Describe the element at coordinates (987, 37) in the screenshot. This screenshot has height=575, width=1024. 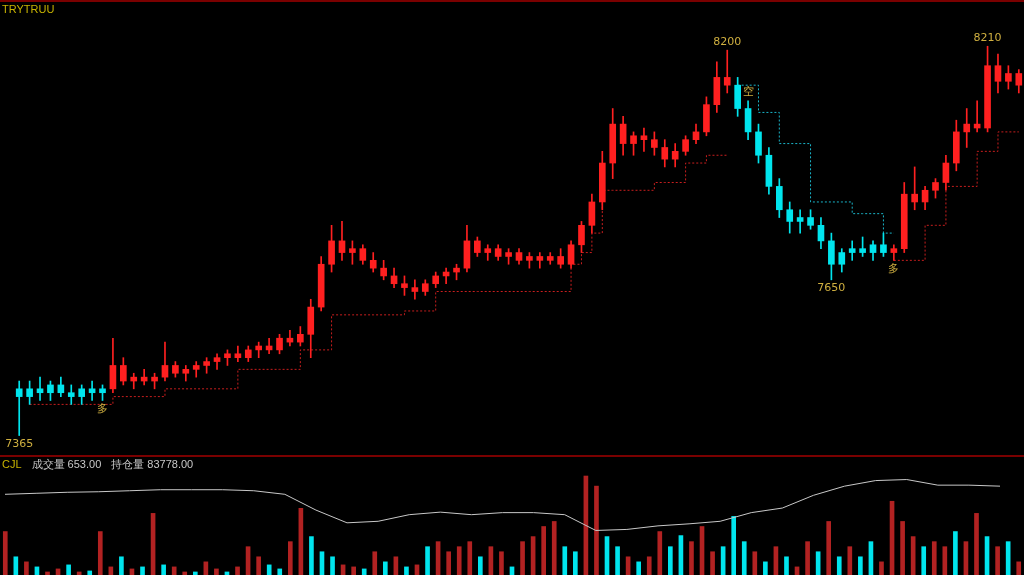
I see `text: 8210` at that location.